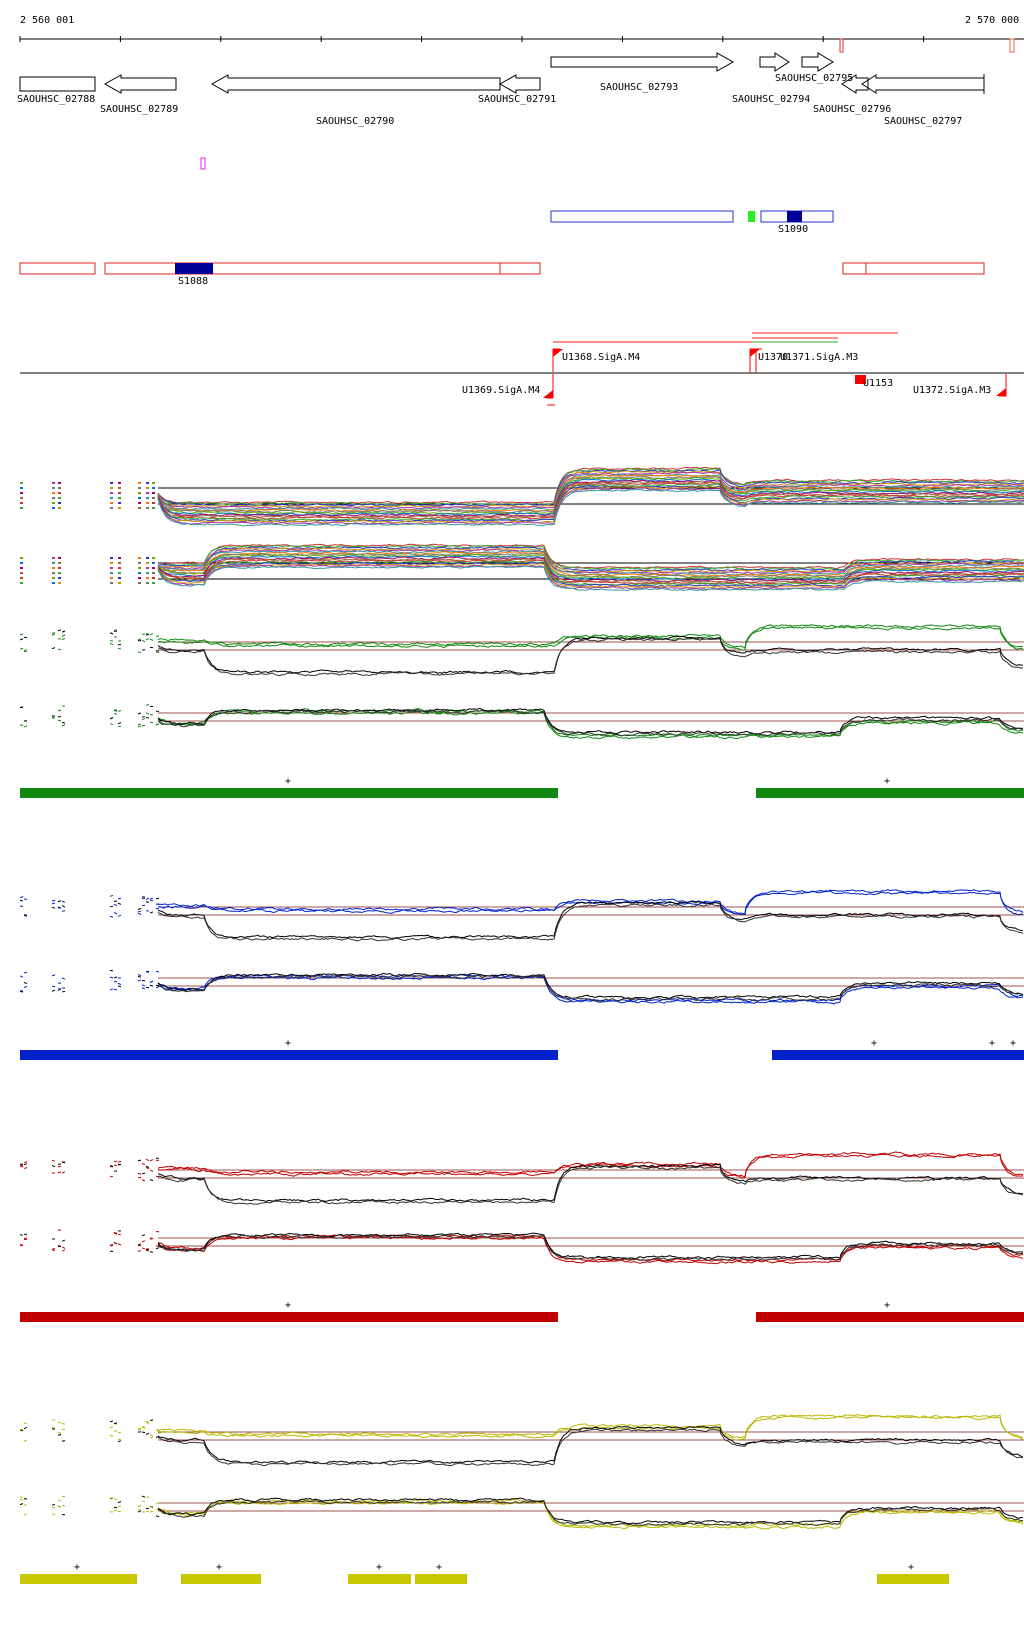  What do you see at coordinates (758, 360) in the screenshot?
I see `promoter-u1371` at bounding box center [758, 360].